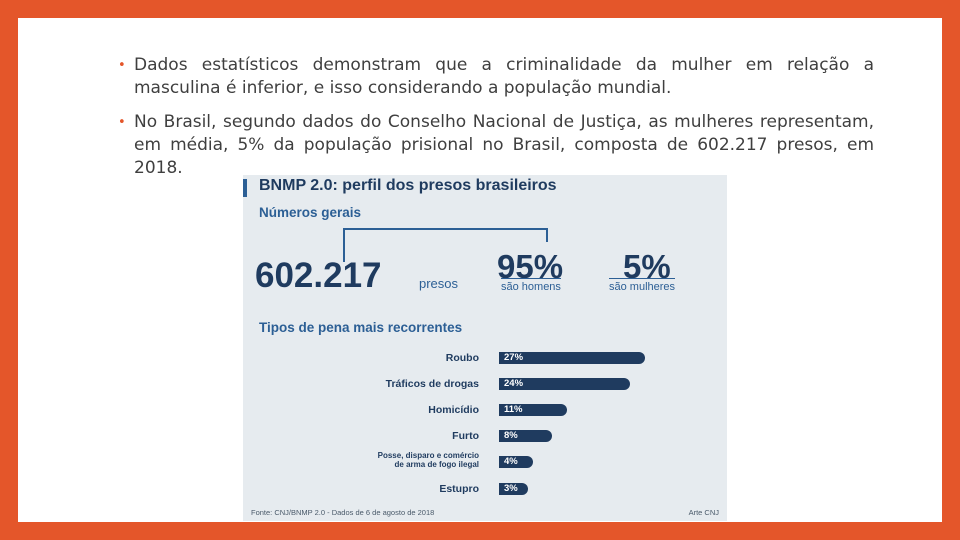  I want to click on bar: 27%, so click(572, 358).